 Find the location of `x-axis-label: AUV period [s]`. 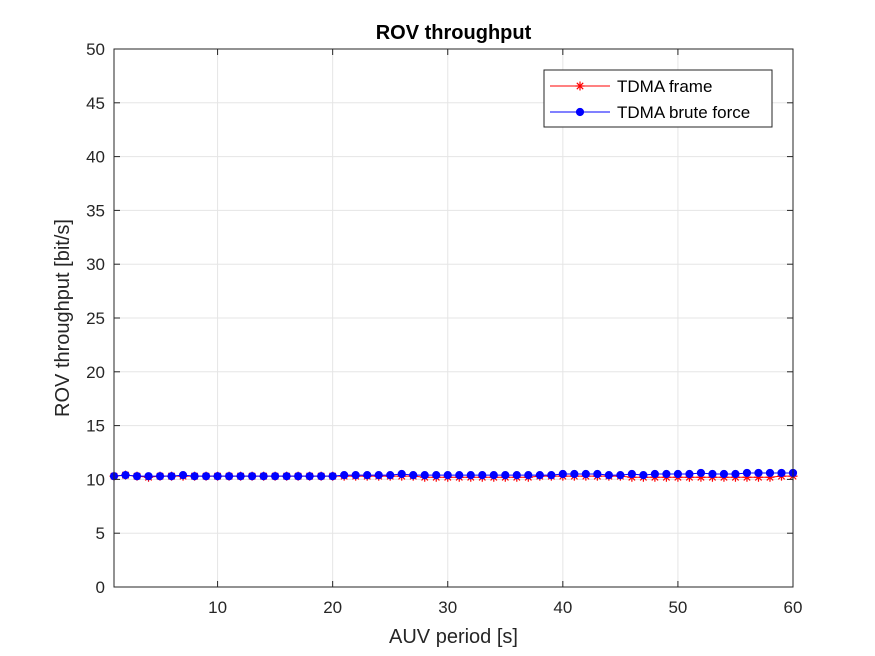

x-axis-label: AUV period [s] is located at coordinates (453, 637).